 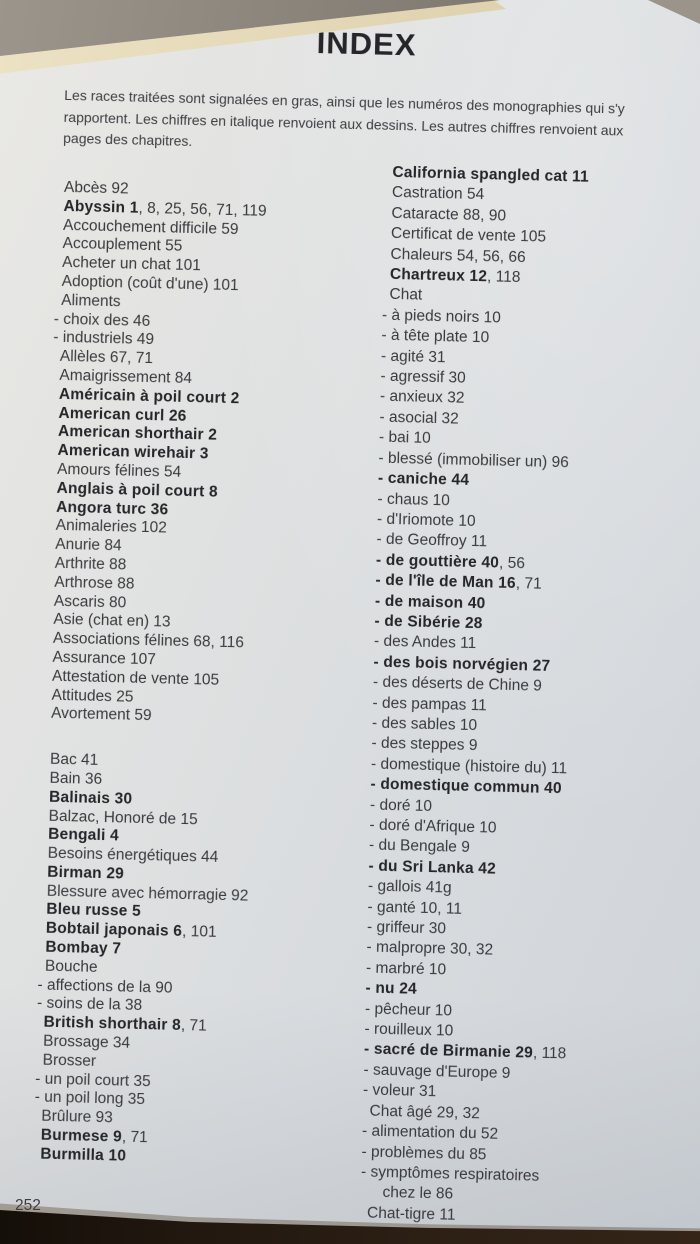 I want to click on page-number: 252, so click(x=28, y=1205).